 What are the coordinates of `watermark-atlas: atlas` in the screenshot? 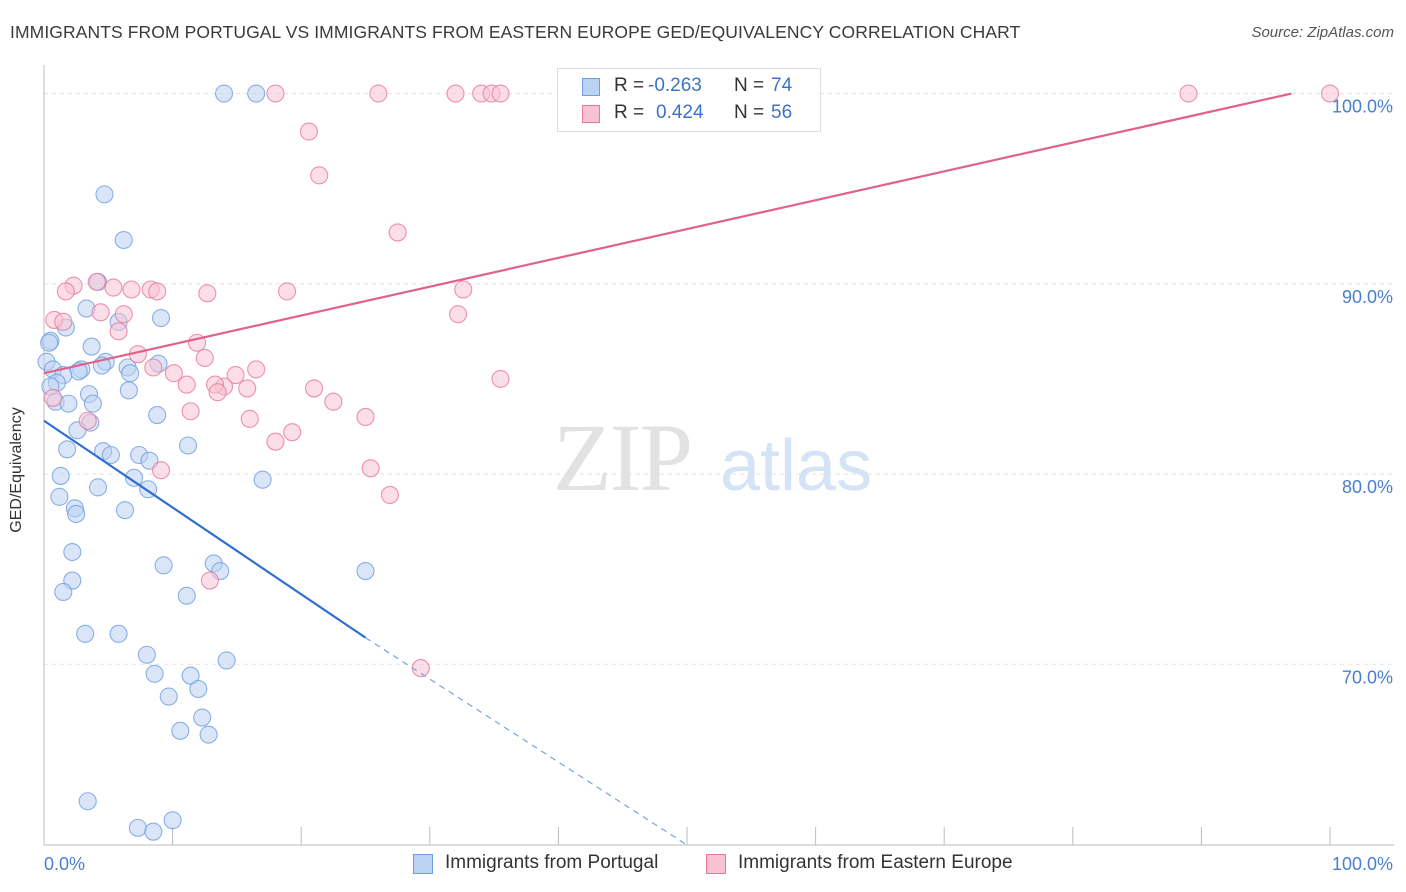 It's located at (796, 466).